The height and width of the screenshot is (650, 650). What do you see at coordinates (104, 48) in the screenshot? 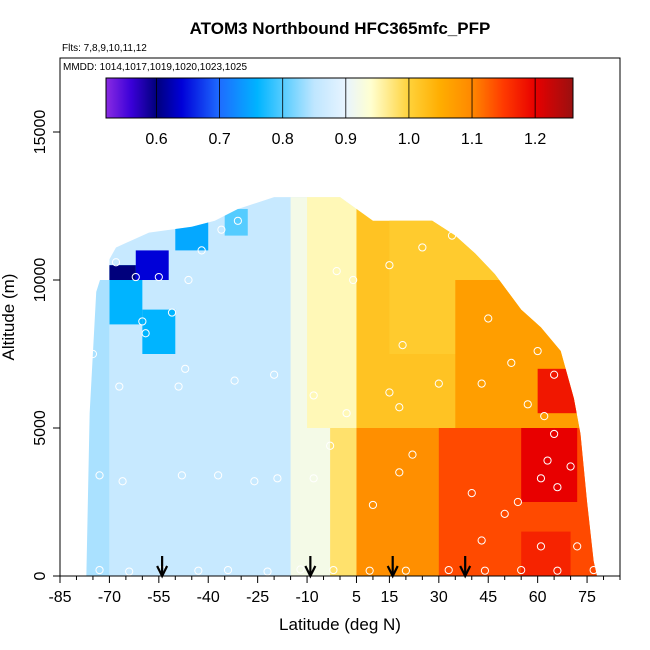
I see `flights-subtitle: Flts: 7,8,9,10,11,12` at bounding box center [104, 48].